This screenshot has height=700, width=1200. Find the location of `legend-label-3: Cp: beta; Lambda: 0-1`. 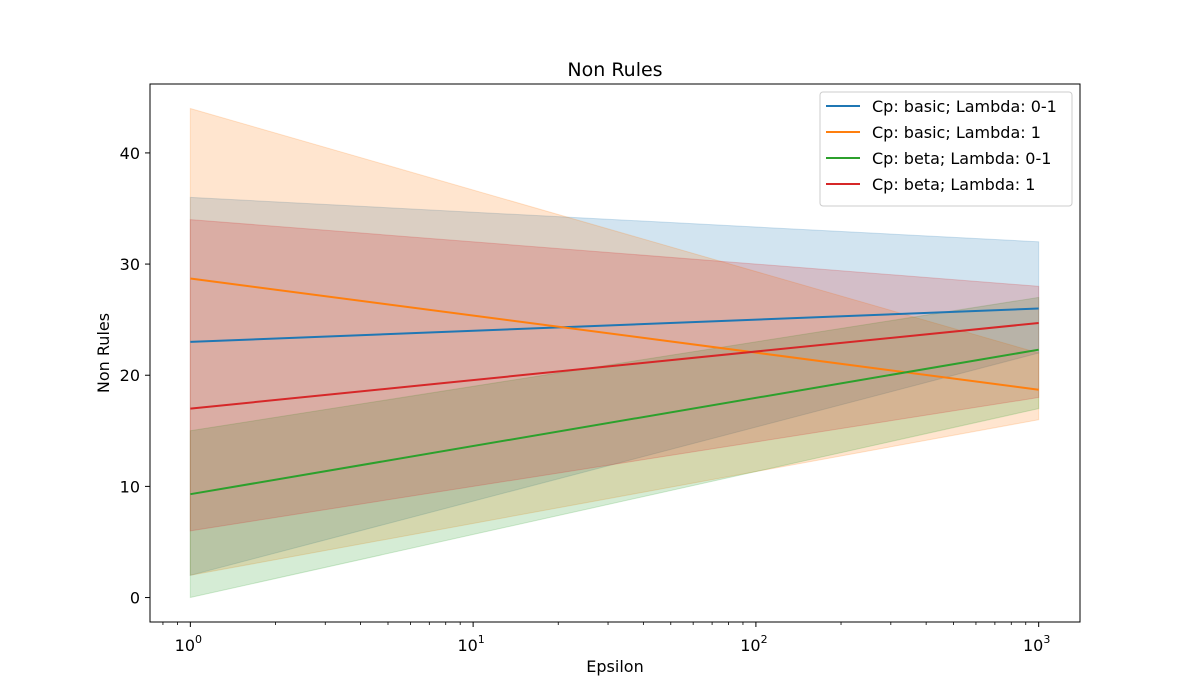

legend-label-3: Cp: beta; Lambda: 0-1 is located at coordinates (961, 158).